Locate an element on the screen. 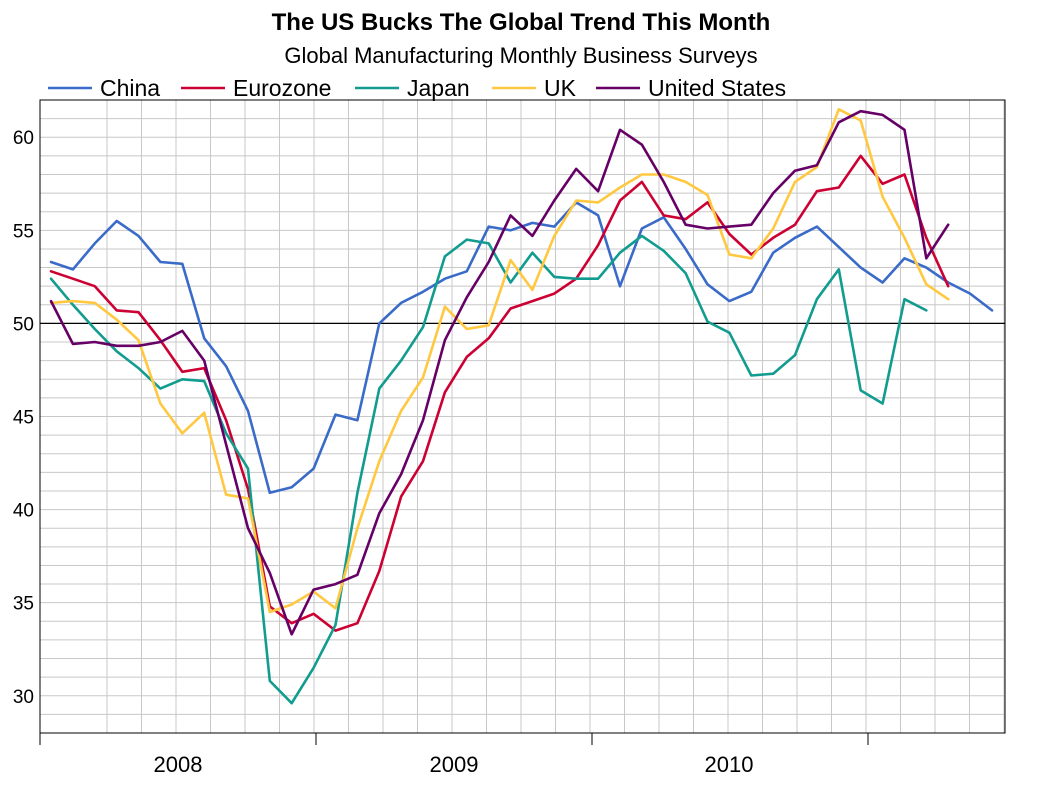  y-tick-label: 45 is located at coordinates (23, 418).